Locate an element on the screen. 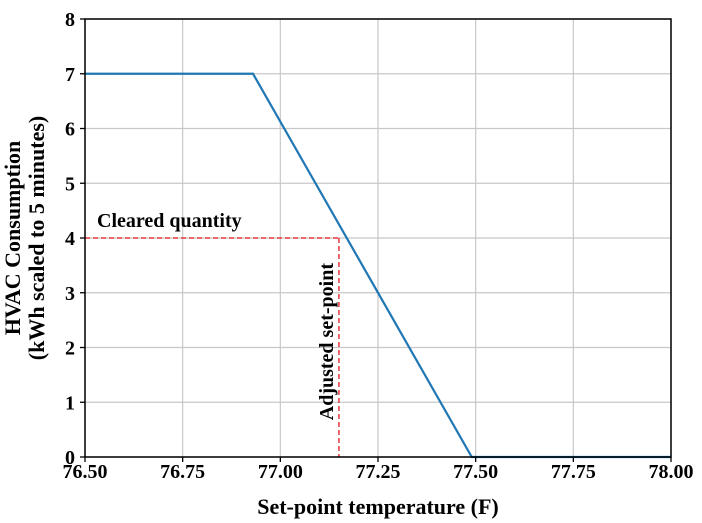  y-axis-title-line-2: (kWh scaled to 5 minutes) is located at coordinates (36, 238).